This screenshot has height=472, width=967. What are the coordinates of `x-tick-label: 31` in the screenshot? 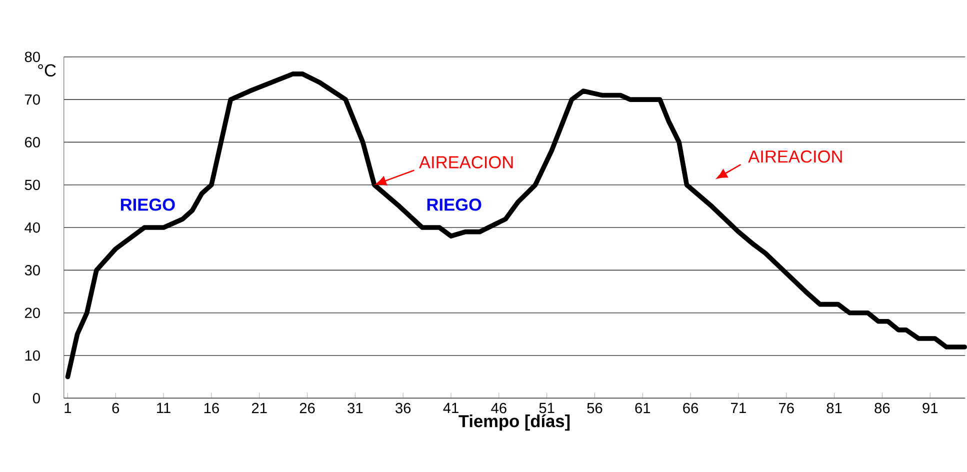 It's located at (355, 408).